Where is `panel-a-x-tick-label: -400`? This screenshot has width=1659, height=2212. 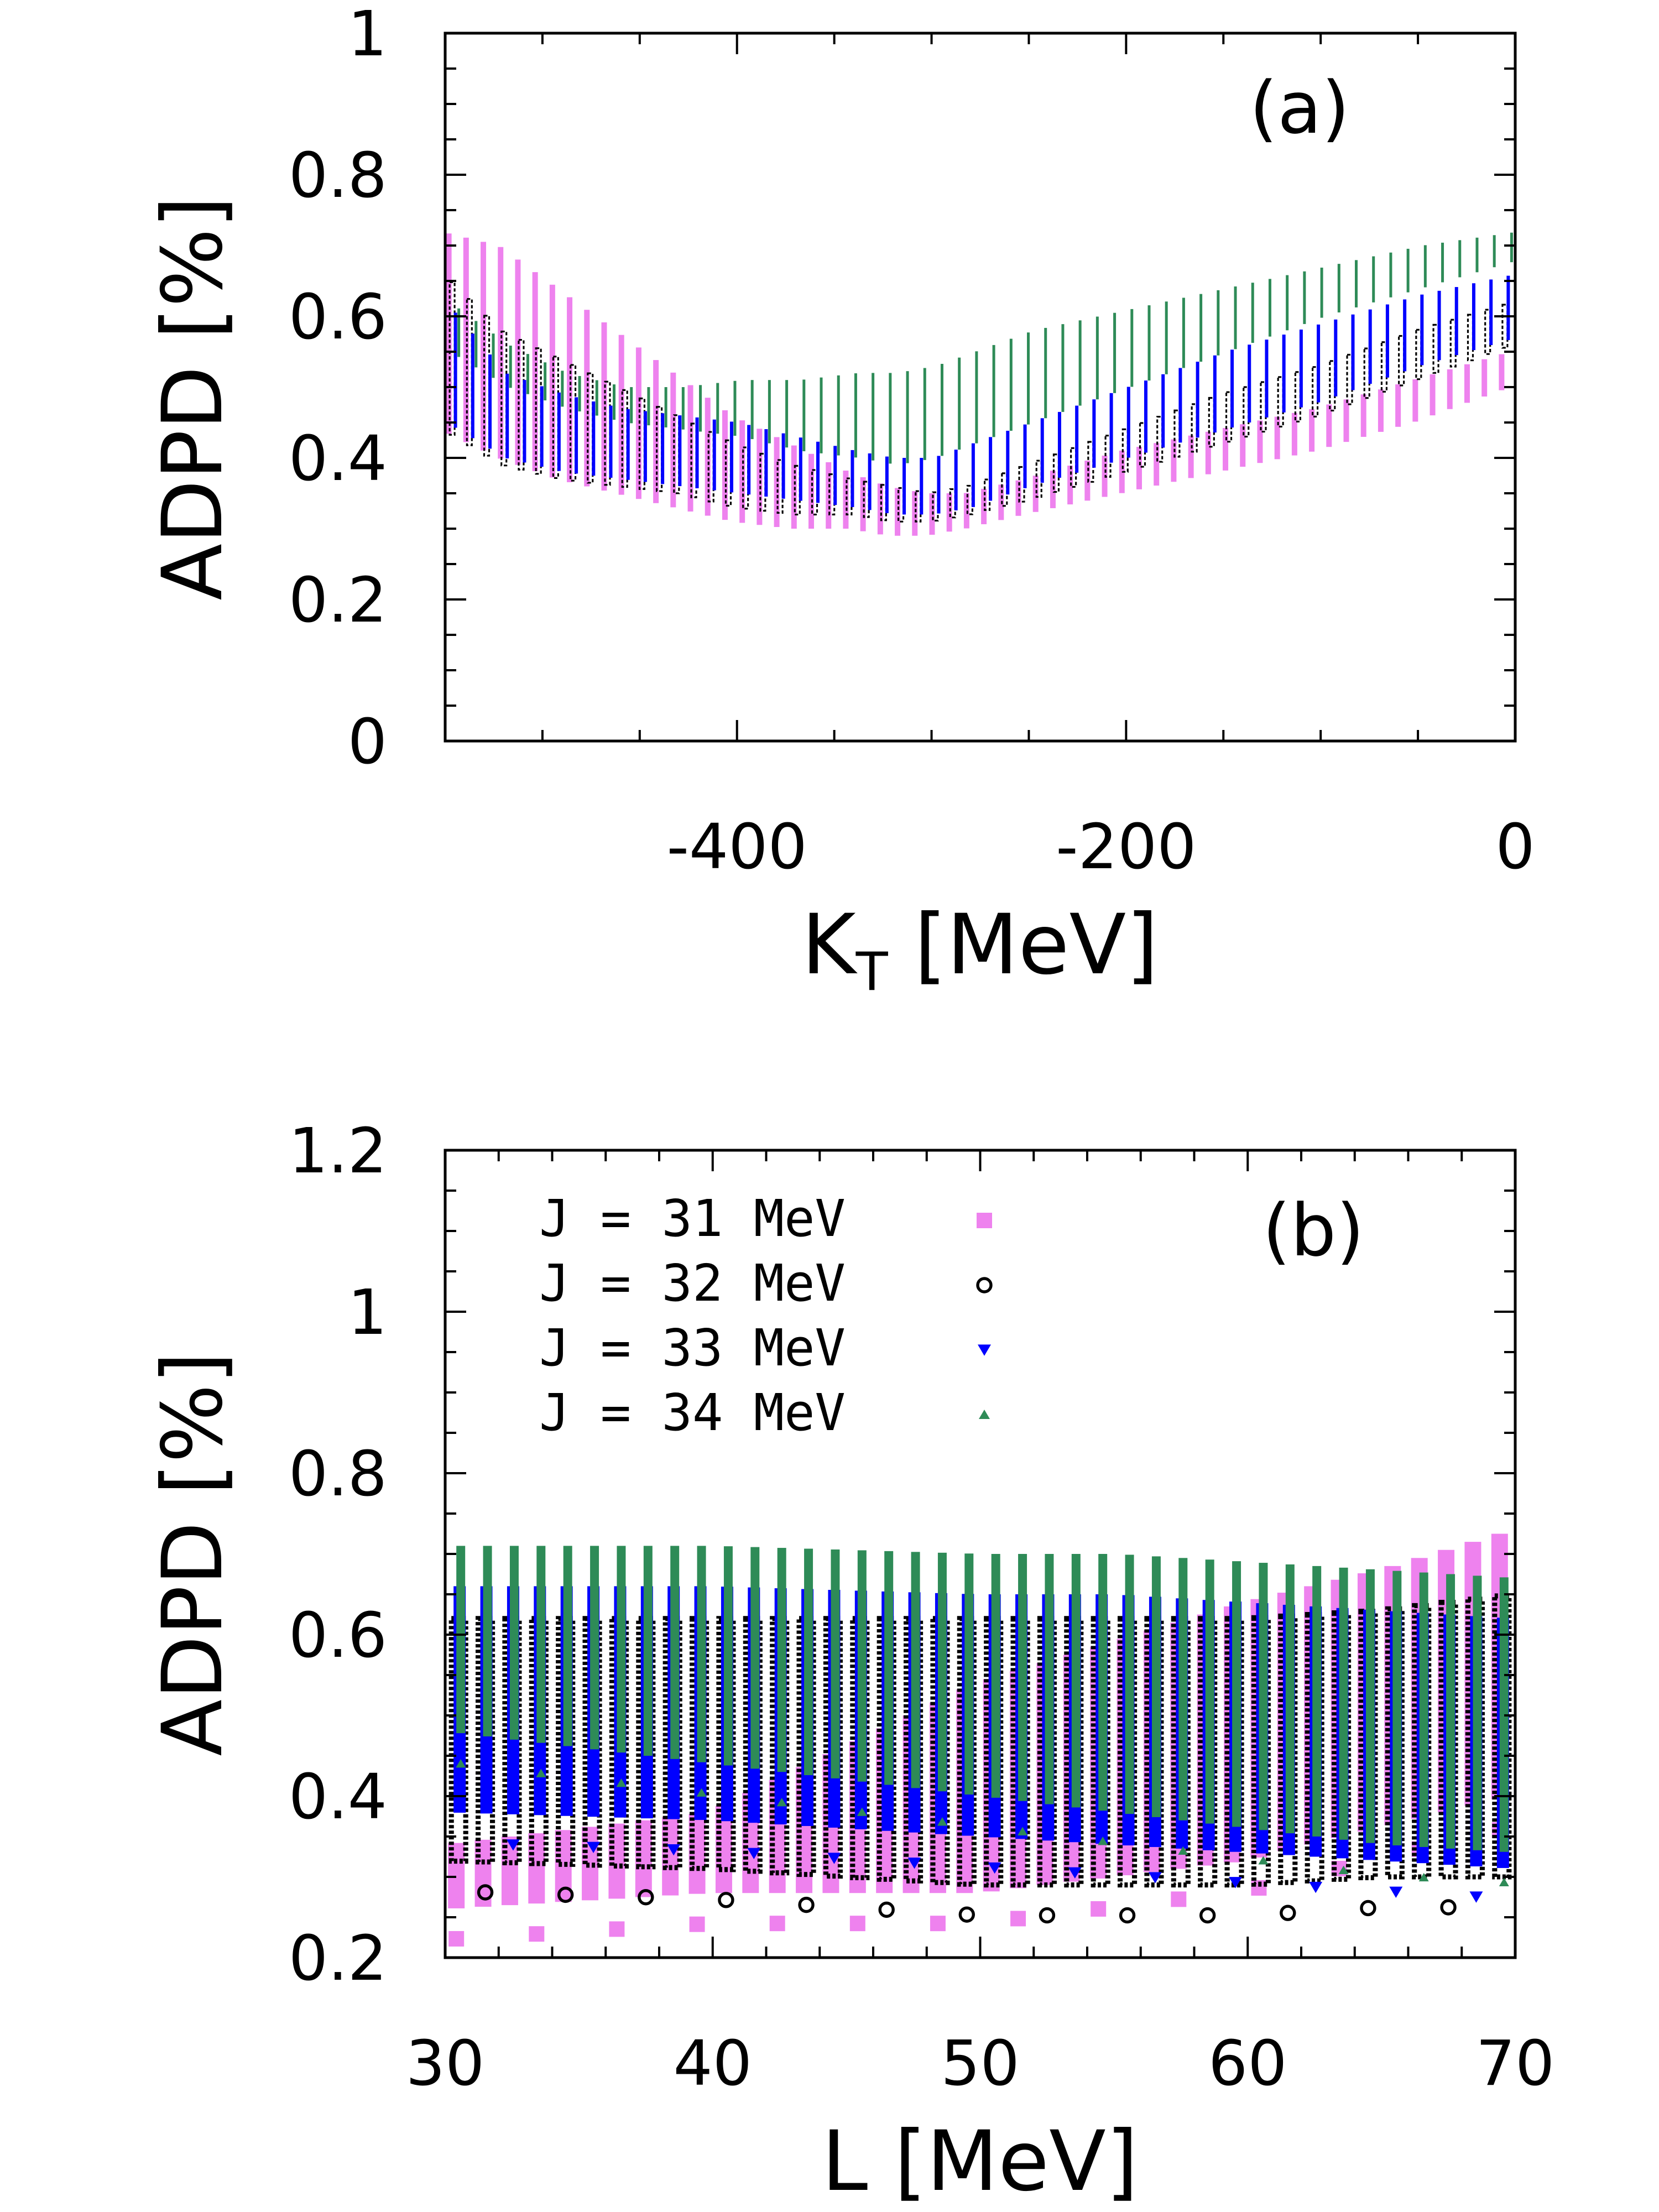 panel-a-x-tick-label: -400 is located at coordinates (737, 847).